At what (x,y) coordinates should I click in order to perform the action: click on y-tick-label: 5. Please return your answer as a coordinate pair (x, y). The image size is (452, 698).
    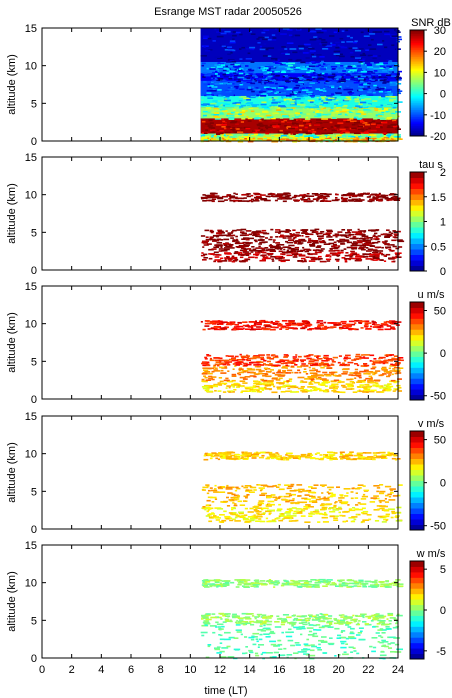
    Looking at the image, I should click on (34, 492).